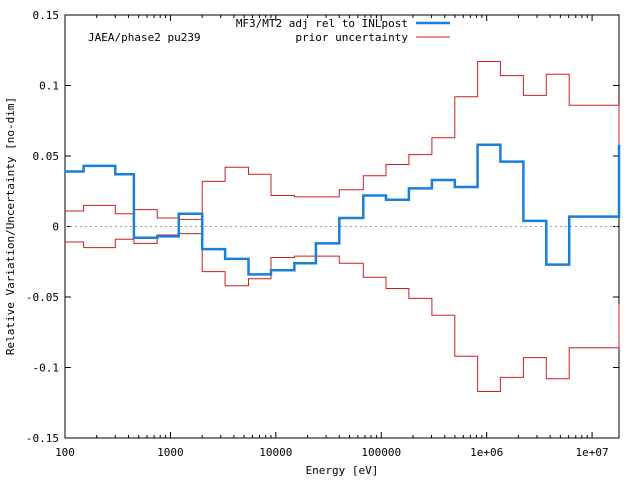  I want to click on y-tick-label: -0.15, so click(42, 438).